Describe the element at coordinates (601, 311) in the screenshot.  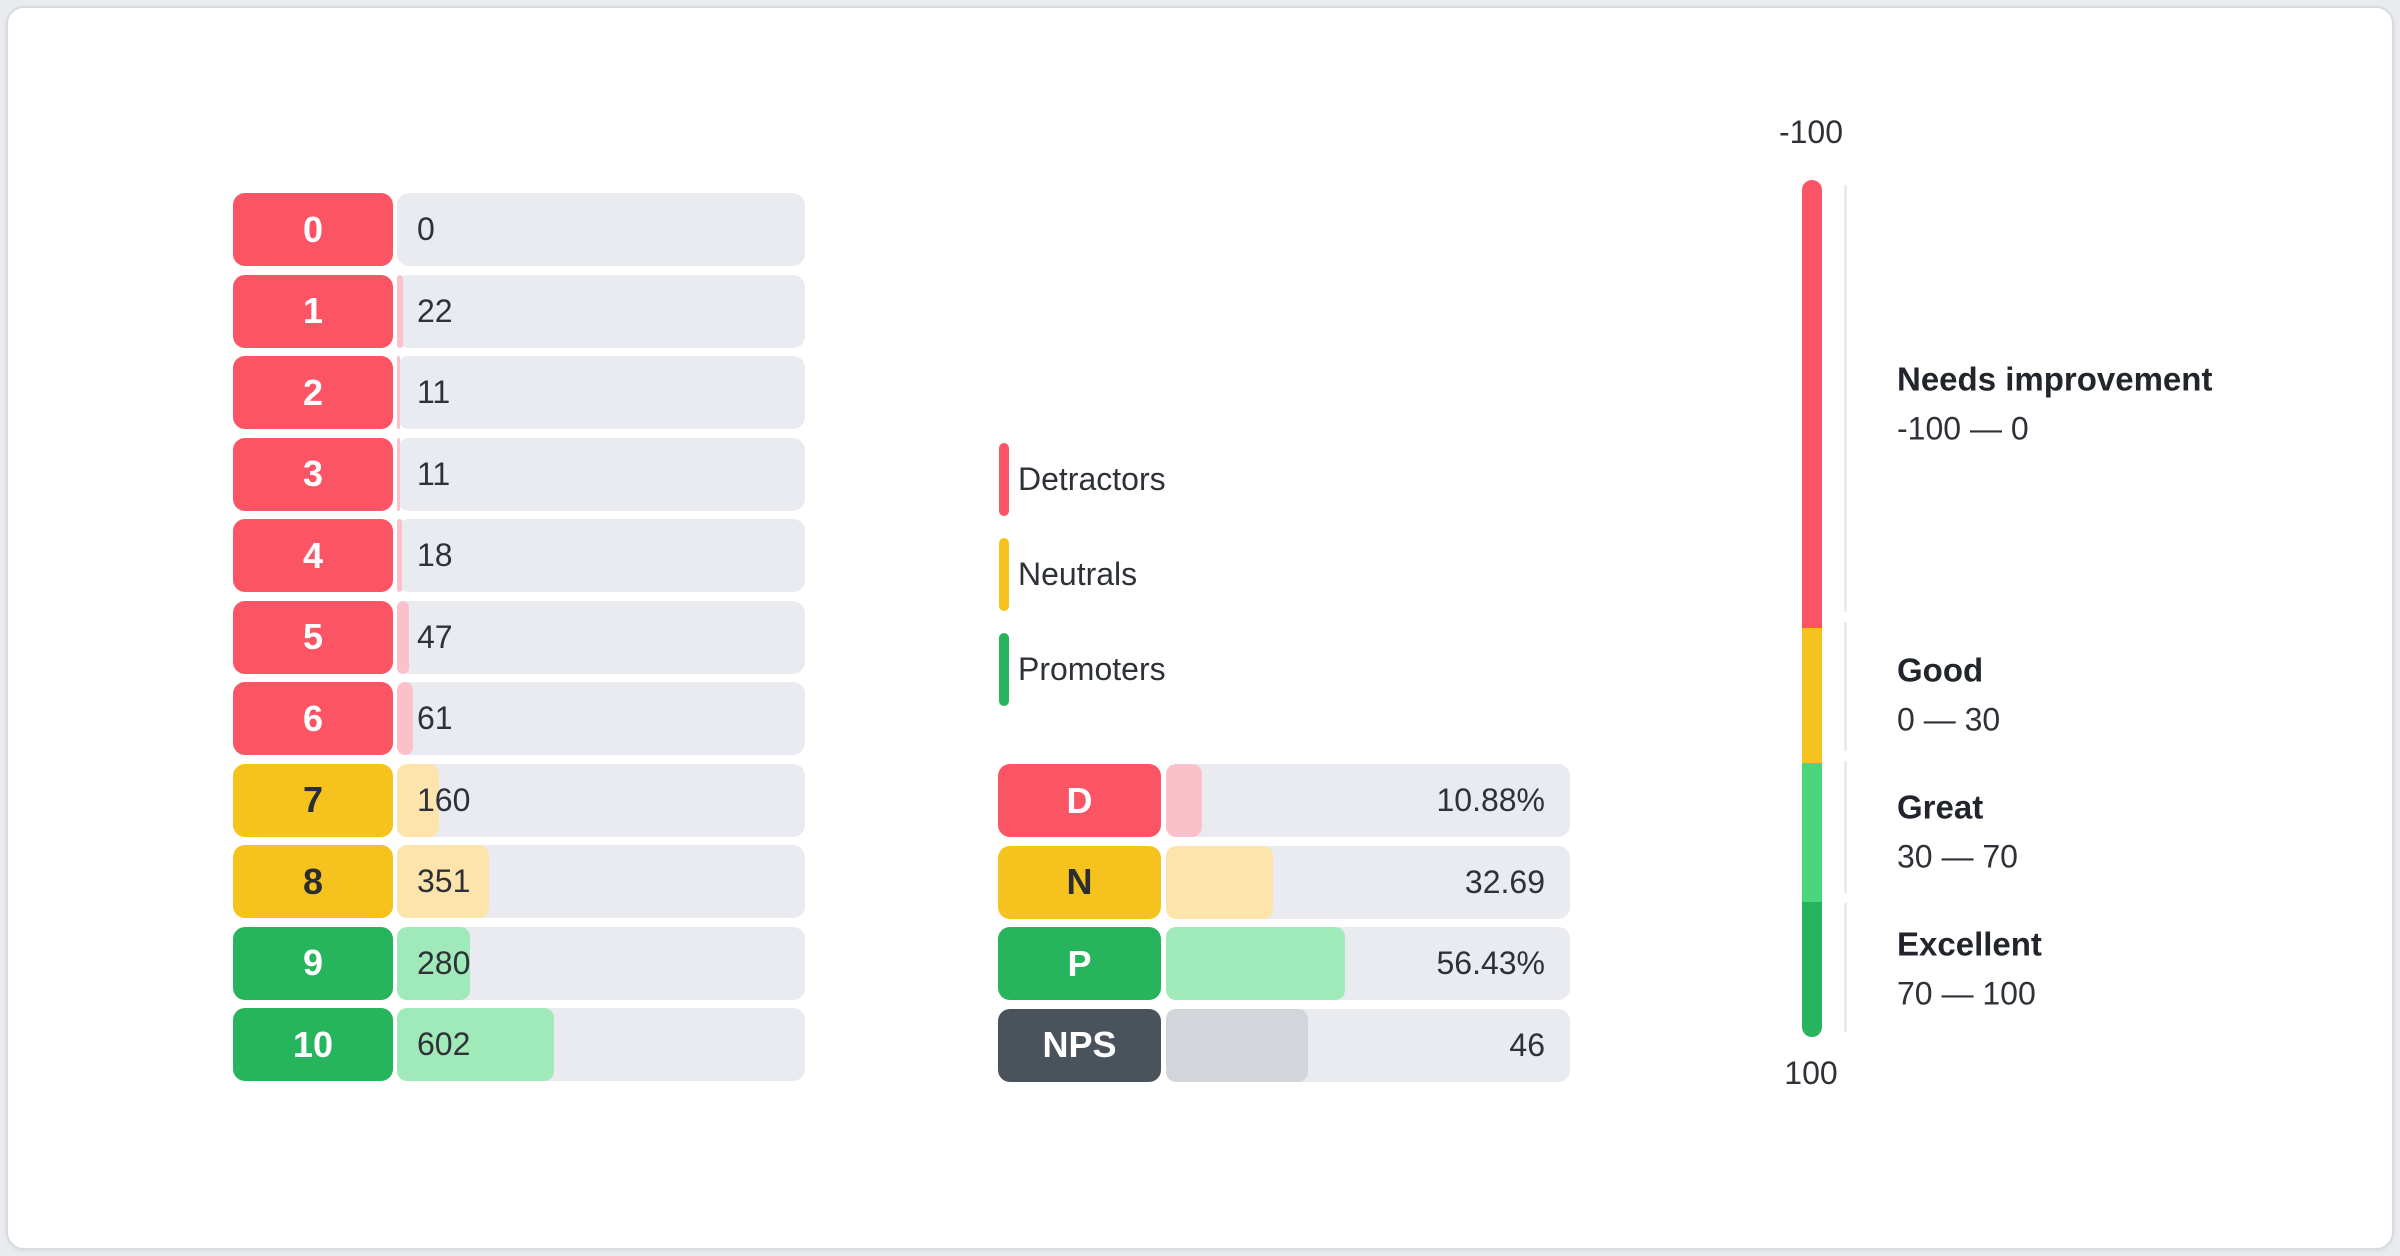
I see `count-track: 22` at that location.